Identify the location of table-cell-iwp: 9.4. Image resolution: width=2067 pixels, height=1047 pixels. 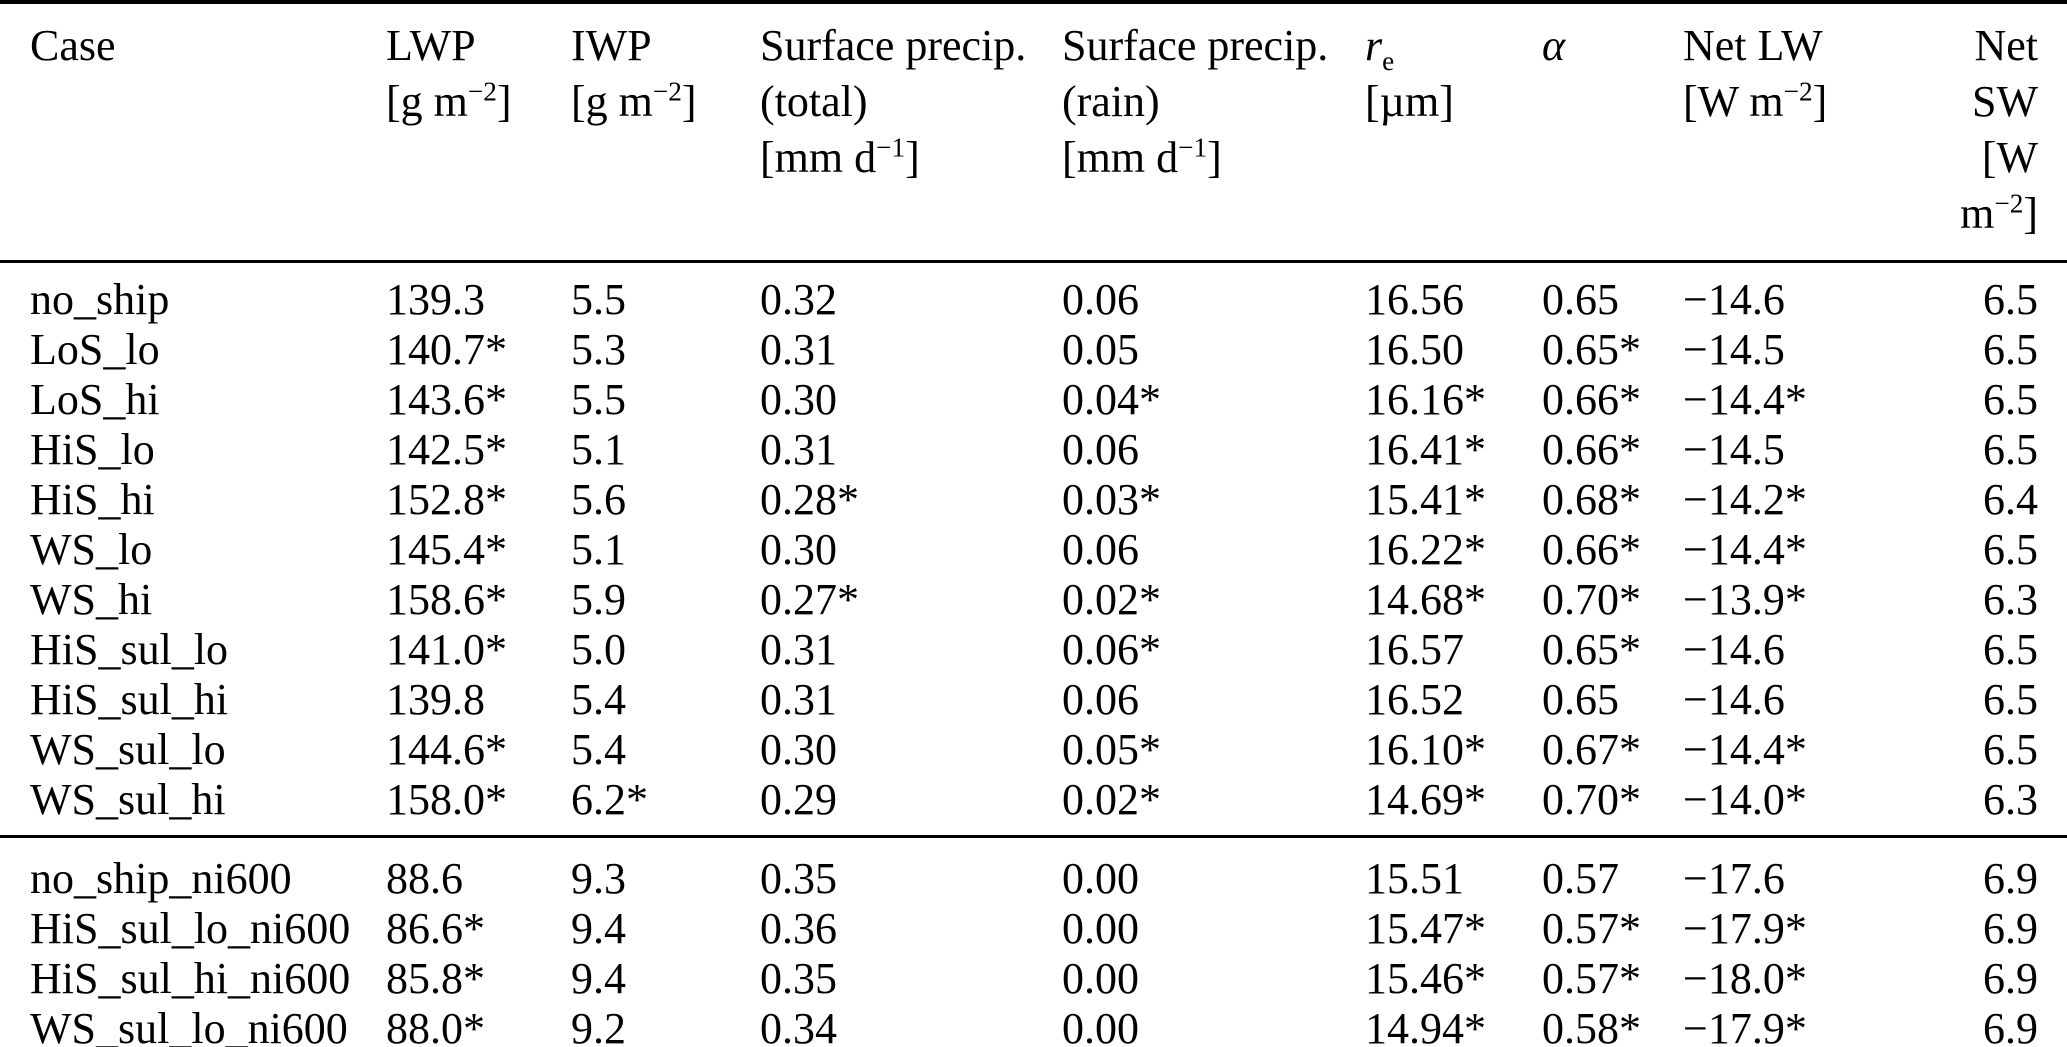
(598, 928).